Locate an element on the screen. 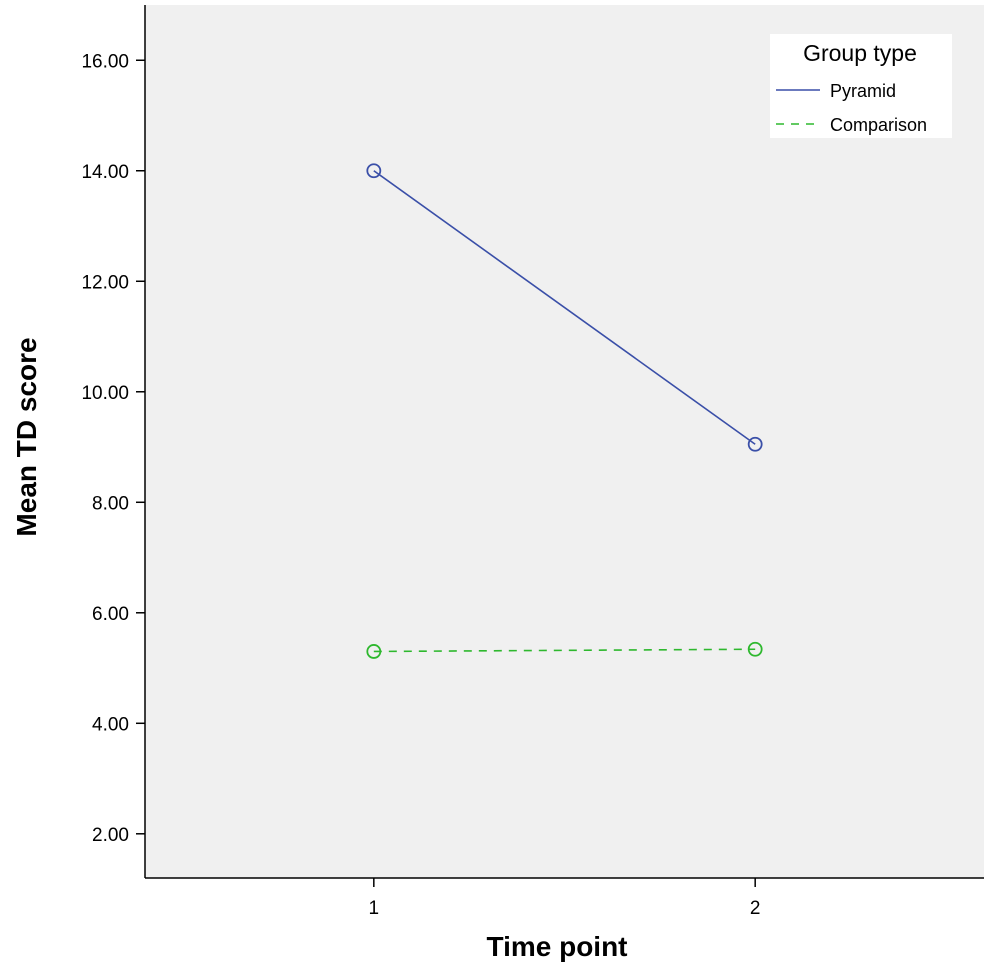 The width and height of the screenshot is (984, 969). series-line-comparison is located at coordinates (564, 650).